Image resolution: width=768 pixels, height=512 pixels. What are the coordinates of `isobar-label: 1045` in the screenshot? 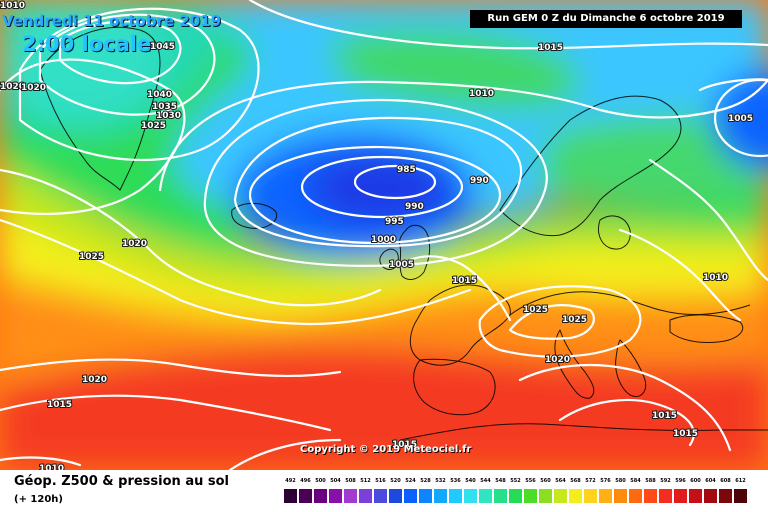 It's located at (162, 47).